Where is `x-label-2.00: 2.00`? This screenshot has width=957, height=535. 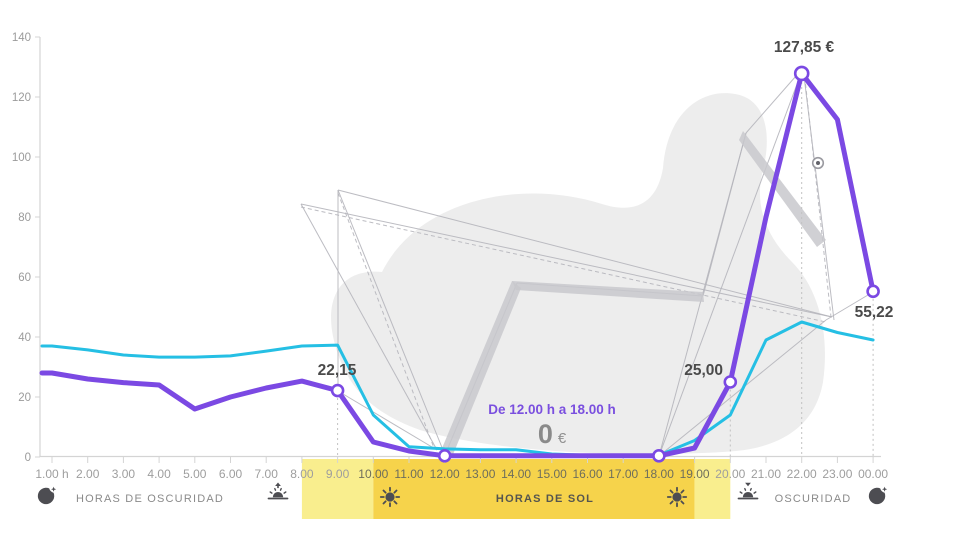
x-label-2.00: 2.00 is located at coordinates (88, 474).